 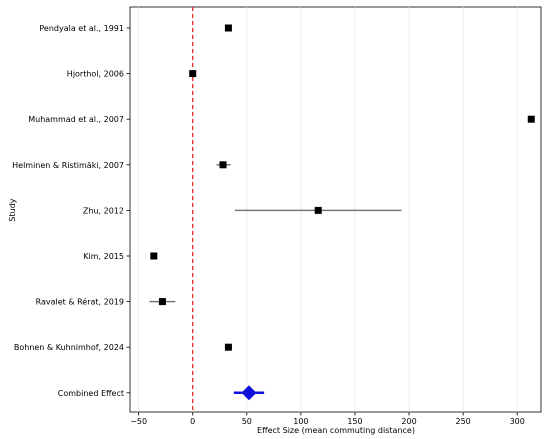 I want to click on x-tick-label: 200, so click(x=408, y=421).